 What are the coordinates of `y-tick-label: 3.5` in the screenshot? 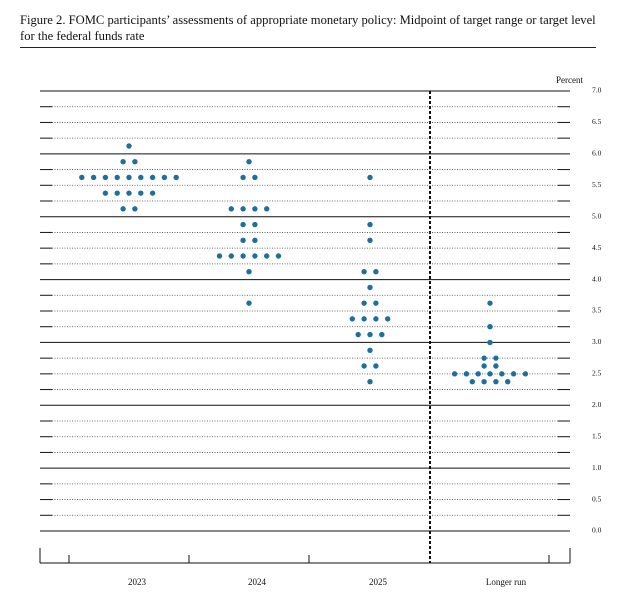 It's located at (597, 310).